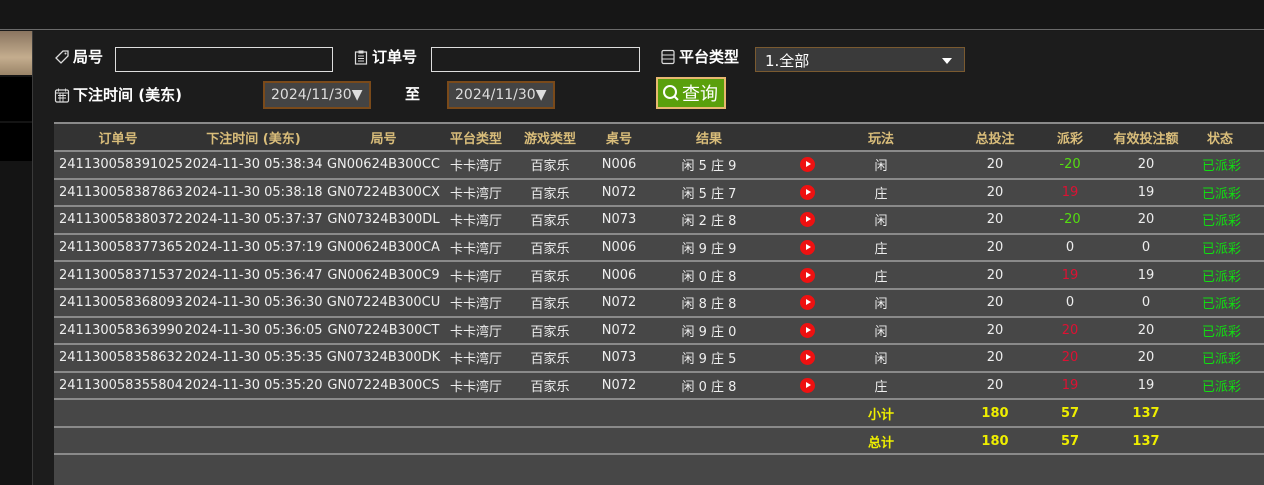 The width and height of the screenshot is (1264, 485). Describe the element at coordinates (118, 330) in the screenshot. I see `cell-order: 241130058363990` at that location.